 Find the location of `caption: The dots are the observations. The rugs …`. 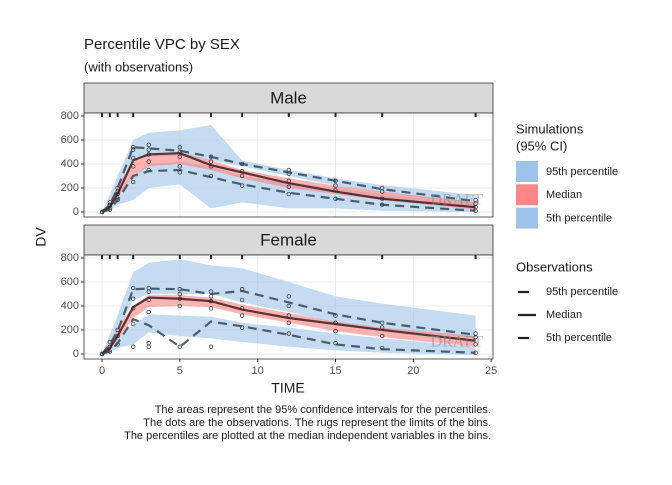

caption: The dots are the observations. The rugs … is located at coordinates (317, 423).